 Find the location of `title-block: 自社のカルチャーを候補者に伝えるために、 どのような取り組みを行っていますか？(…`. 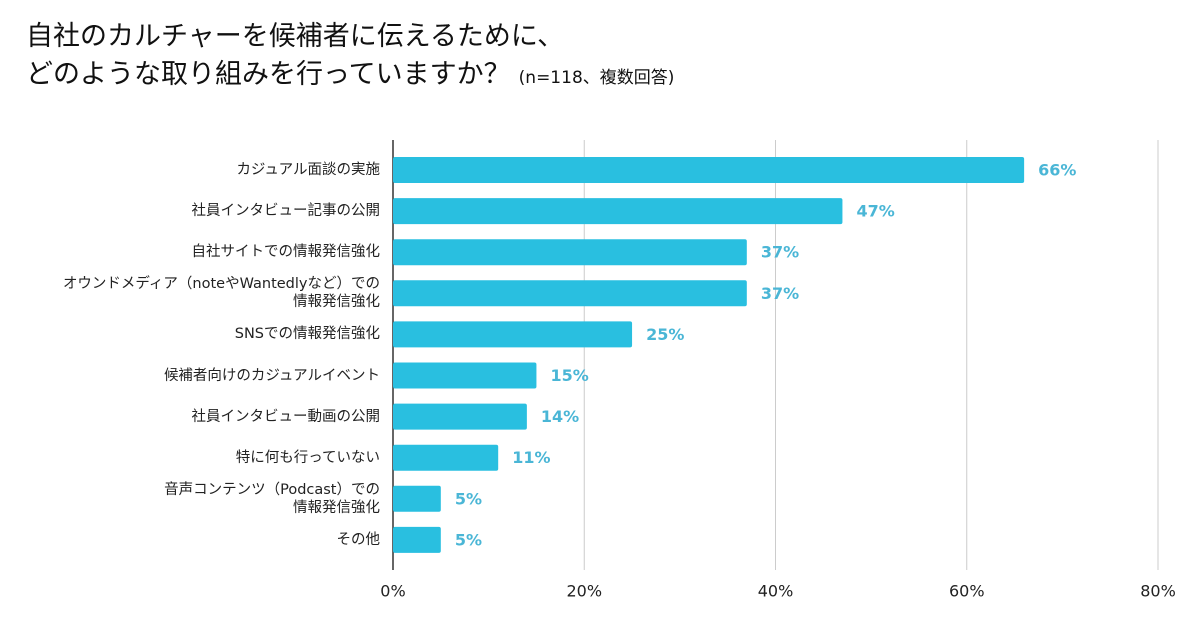

title-block: 自社のカルチャーを候補者に伝えるために、 どのような取り組みを行っていますか？(… is located at coordinates (350, 57).